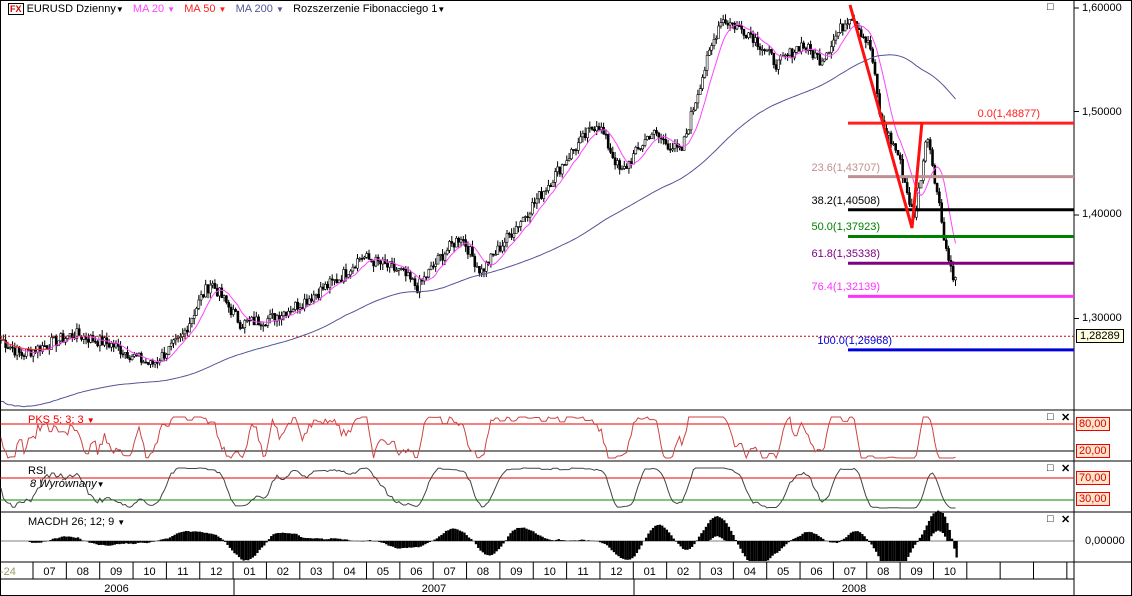 This screenshot has height=596, width=1132. I want to click on maximize-main-button: □, so click(1050, 7).